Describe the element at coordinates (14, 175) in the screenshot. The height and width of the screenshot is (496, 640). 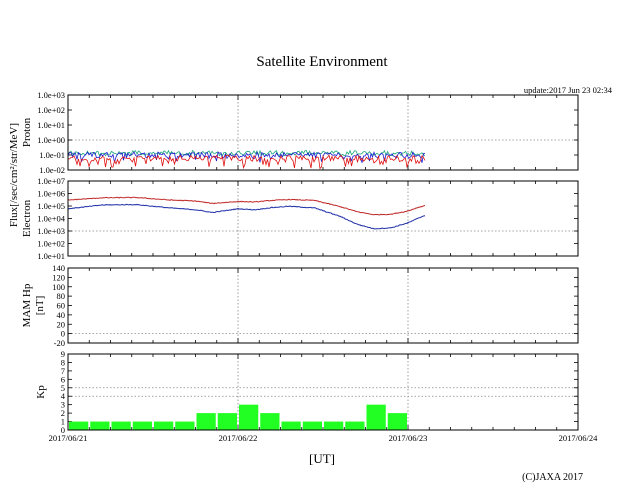
I see `flux-axis-label: Flux[/sec/cm²/str/MeV]` at that location.